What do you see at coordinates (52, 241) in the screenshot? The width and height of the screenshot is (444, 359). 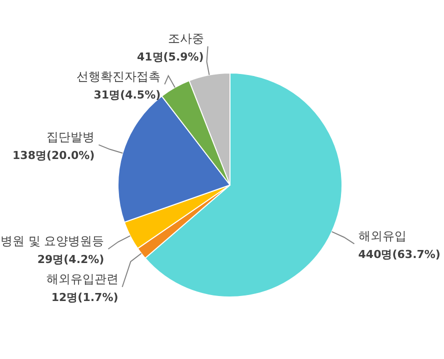 I see `slice-label: 병원 및 요양병원등` at bounding box center [52, 241].